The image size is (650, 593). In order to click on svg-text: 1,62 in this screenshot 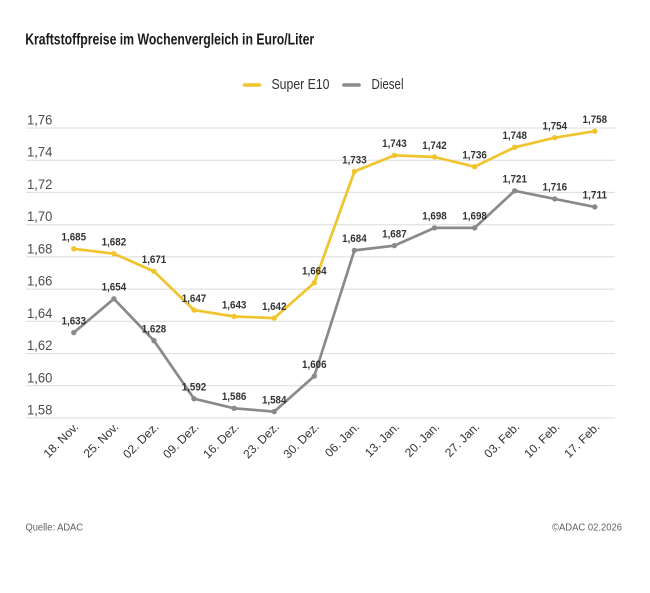, I will do `click(39, 345)`.